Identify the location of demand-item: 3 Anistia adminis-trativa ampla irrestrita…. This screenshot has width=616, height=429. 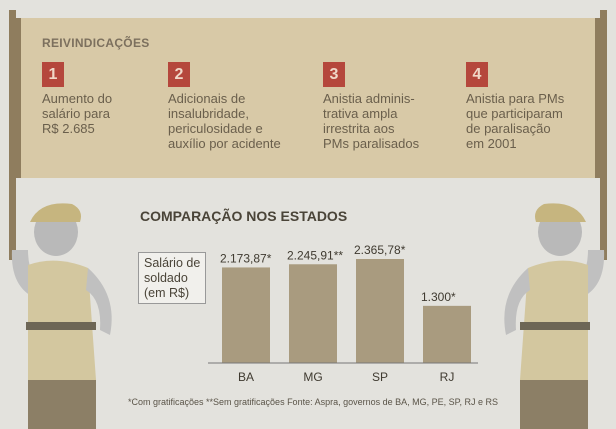
(371, 106).